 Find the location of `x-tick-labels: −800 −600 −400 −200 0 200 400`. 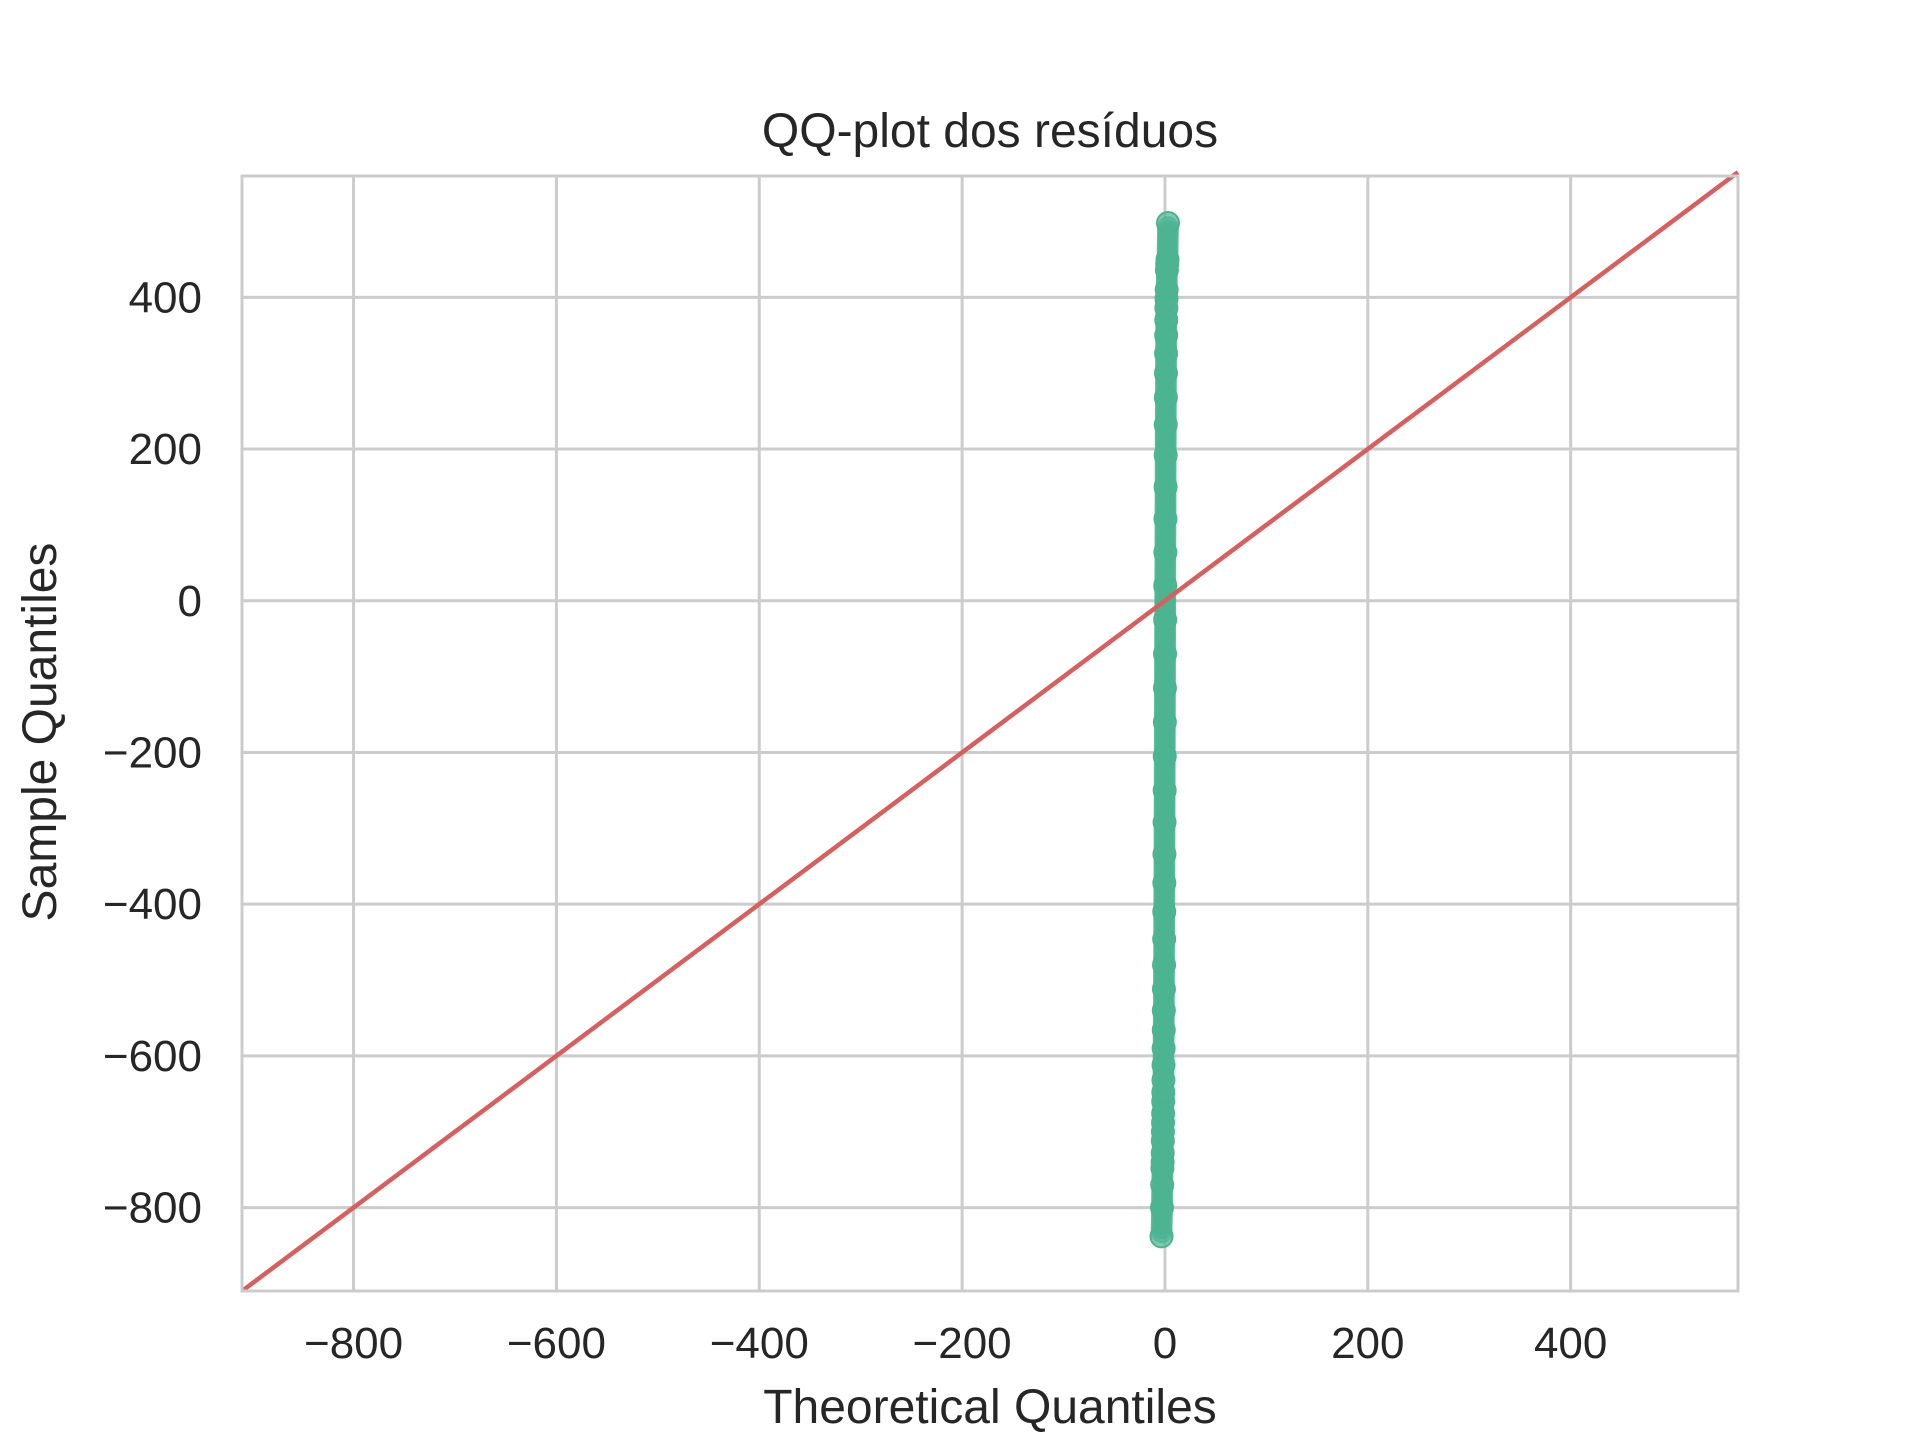

x-tick-labels: −800 −600 −400 −200 0 200 400 is located at coordinates (955, 1343).